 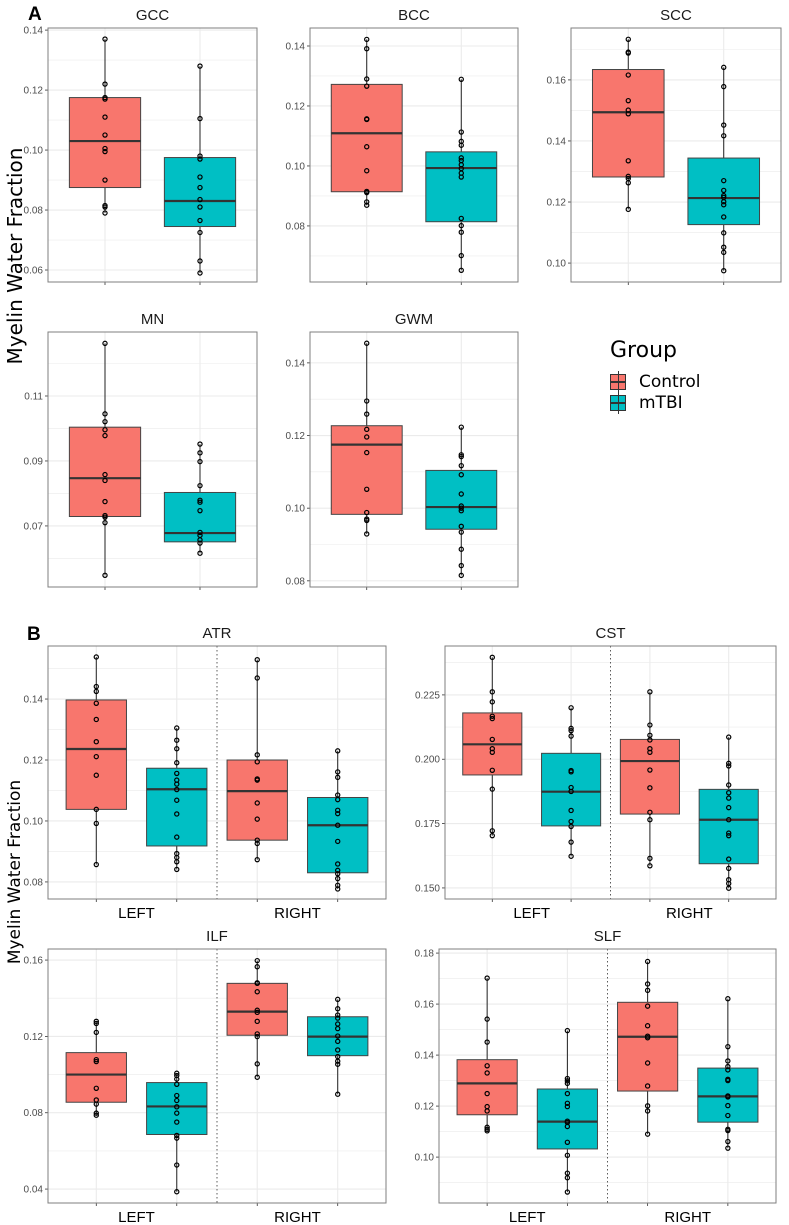 I want to click on panel-slf: SLF 0.10 0.12 0.14 0.16 0.18 LEFT RIGHT, so click(x=596, y=1076).